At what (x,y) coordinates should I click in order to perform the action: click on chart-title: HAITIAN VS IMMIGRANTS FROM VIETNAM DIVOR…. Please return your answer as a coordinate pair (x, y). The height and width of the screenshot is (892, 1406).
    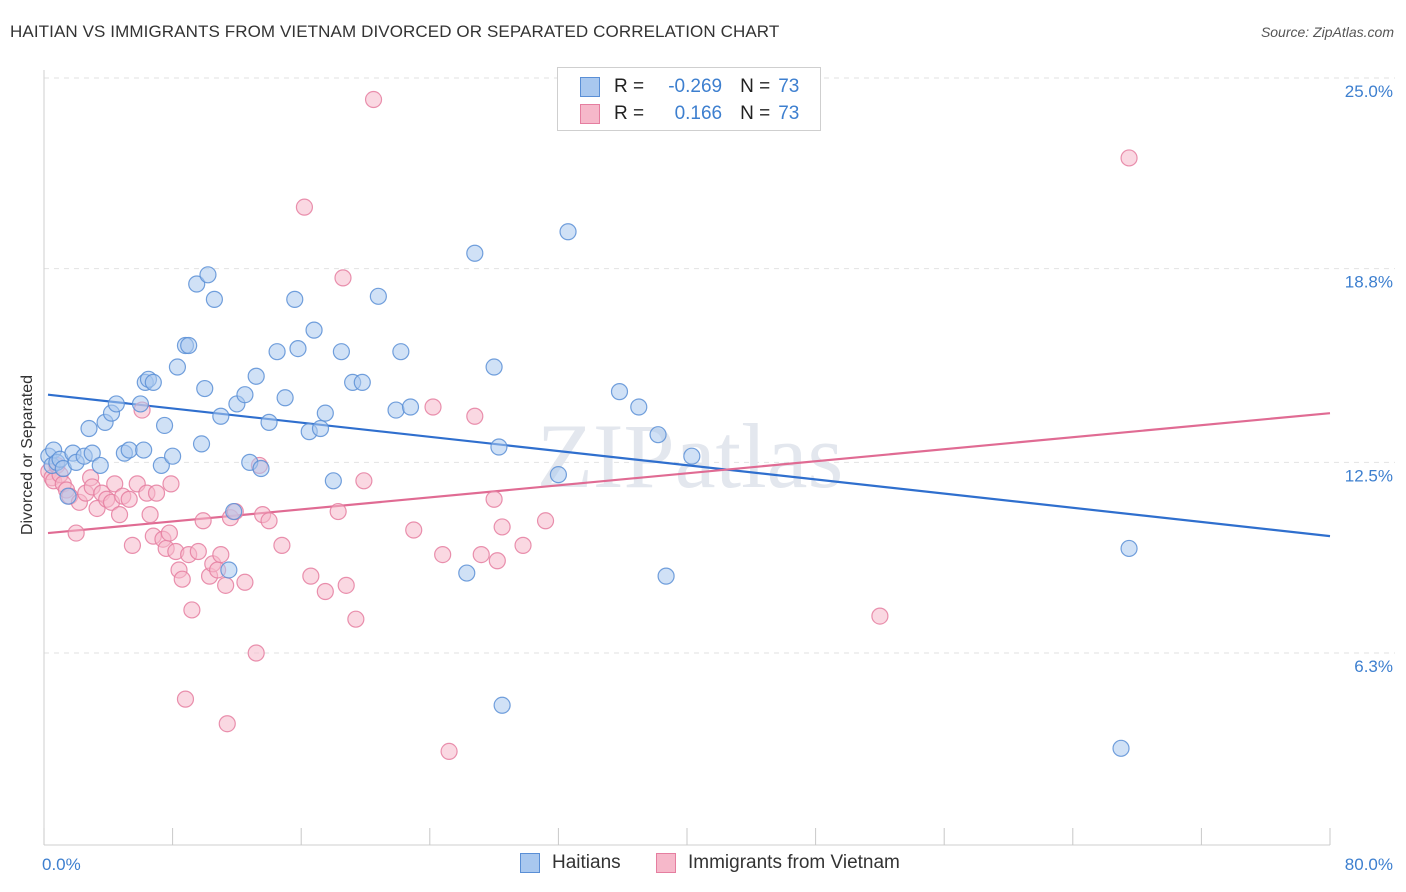
    Looking at the image, I should click on (395, 31).